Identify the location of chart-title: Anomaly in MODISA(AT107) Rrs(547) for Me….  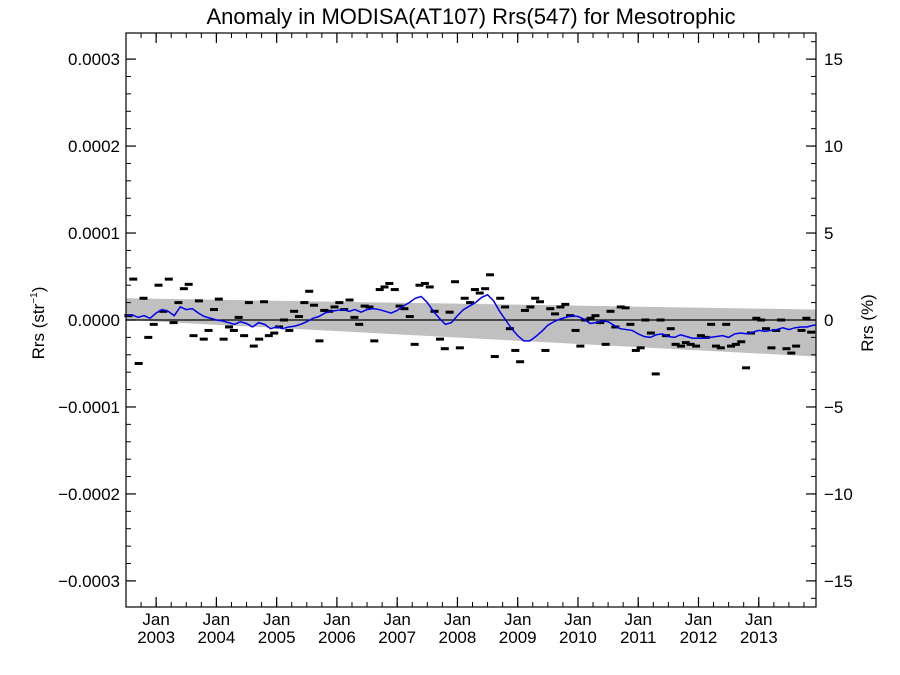
(471, 16).